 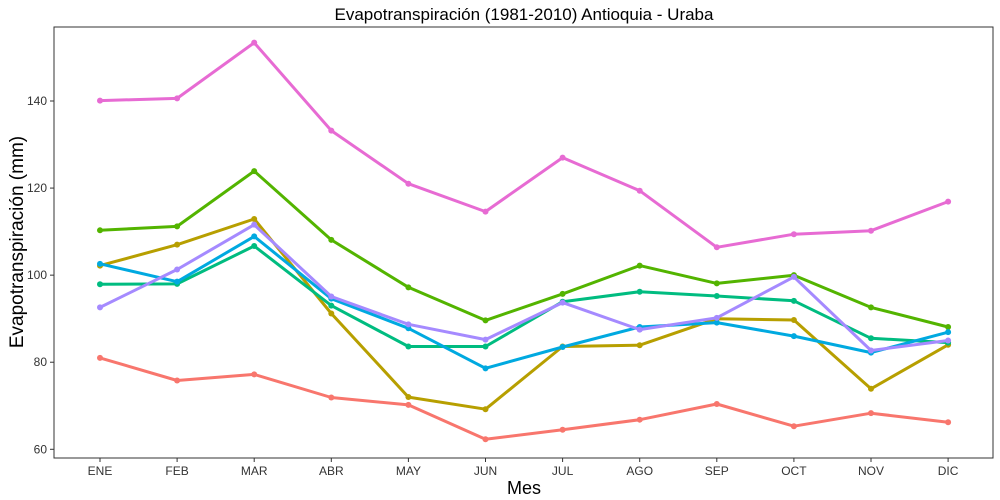 What do you see at coordinates (17, 242) in the screenshot?
I see `y-axis-title: Evapotranspiración (mm)` at bounding box center [17, 242].